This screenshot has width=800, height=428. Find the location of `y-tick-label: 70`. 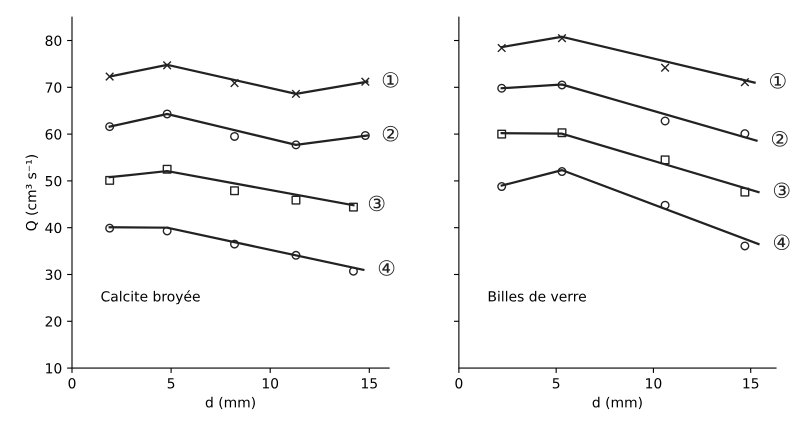

y-tick-label: 70 is located at coordinates (54, 87).